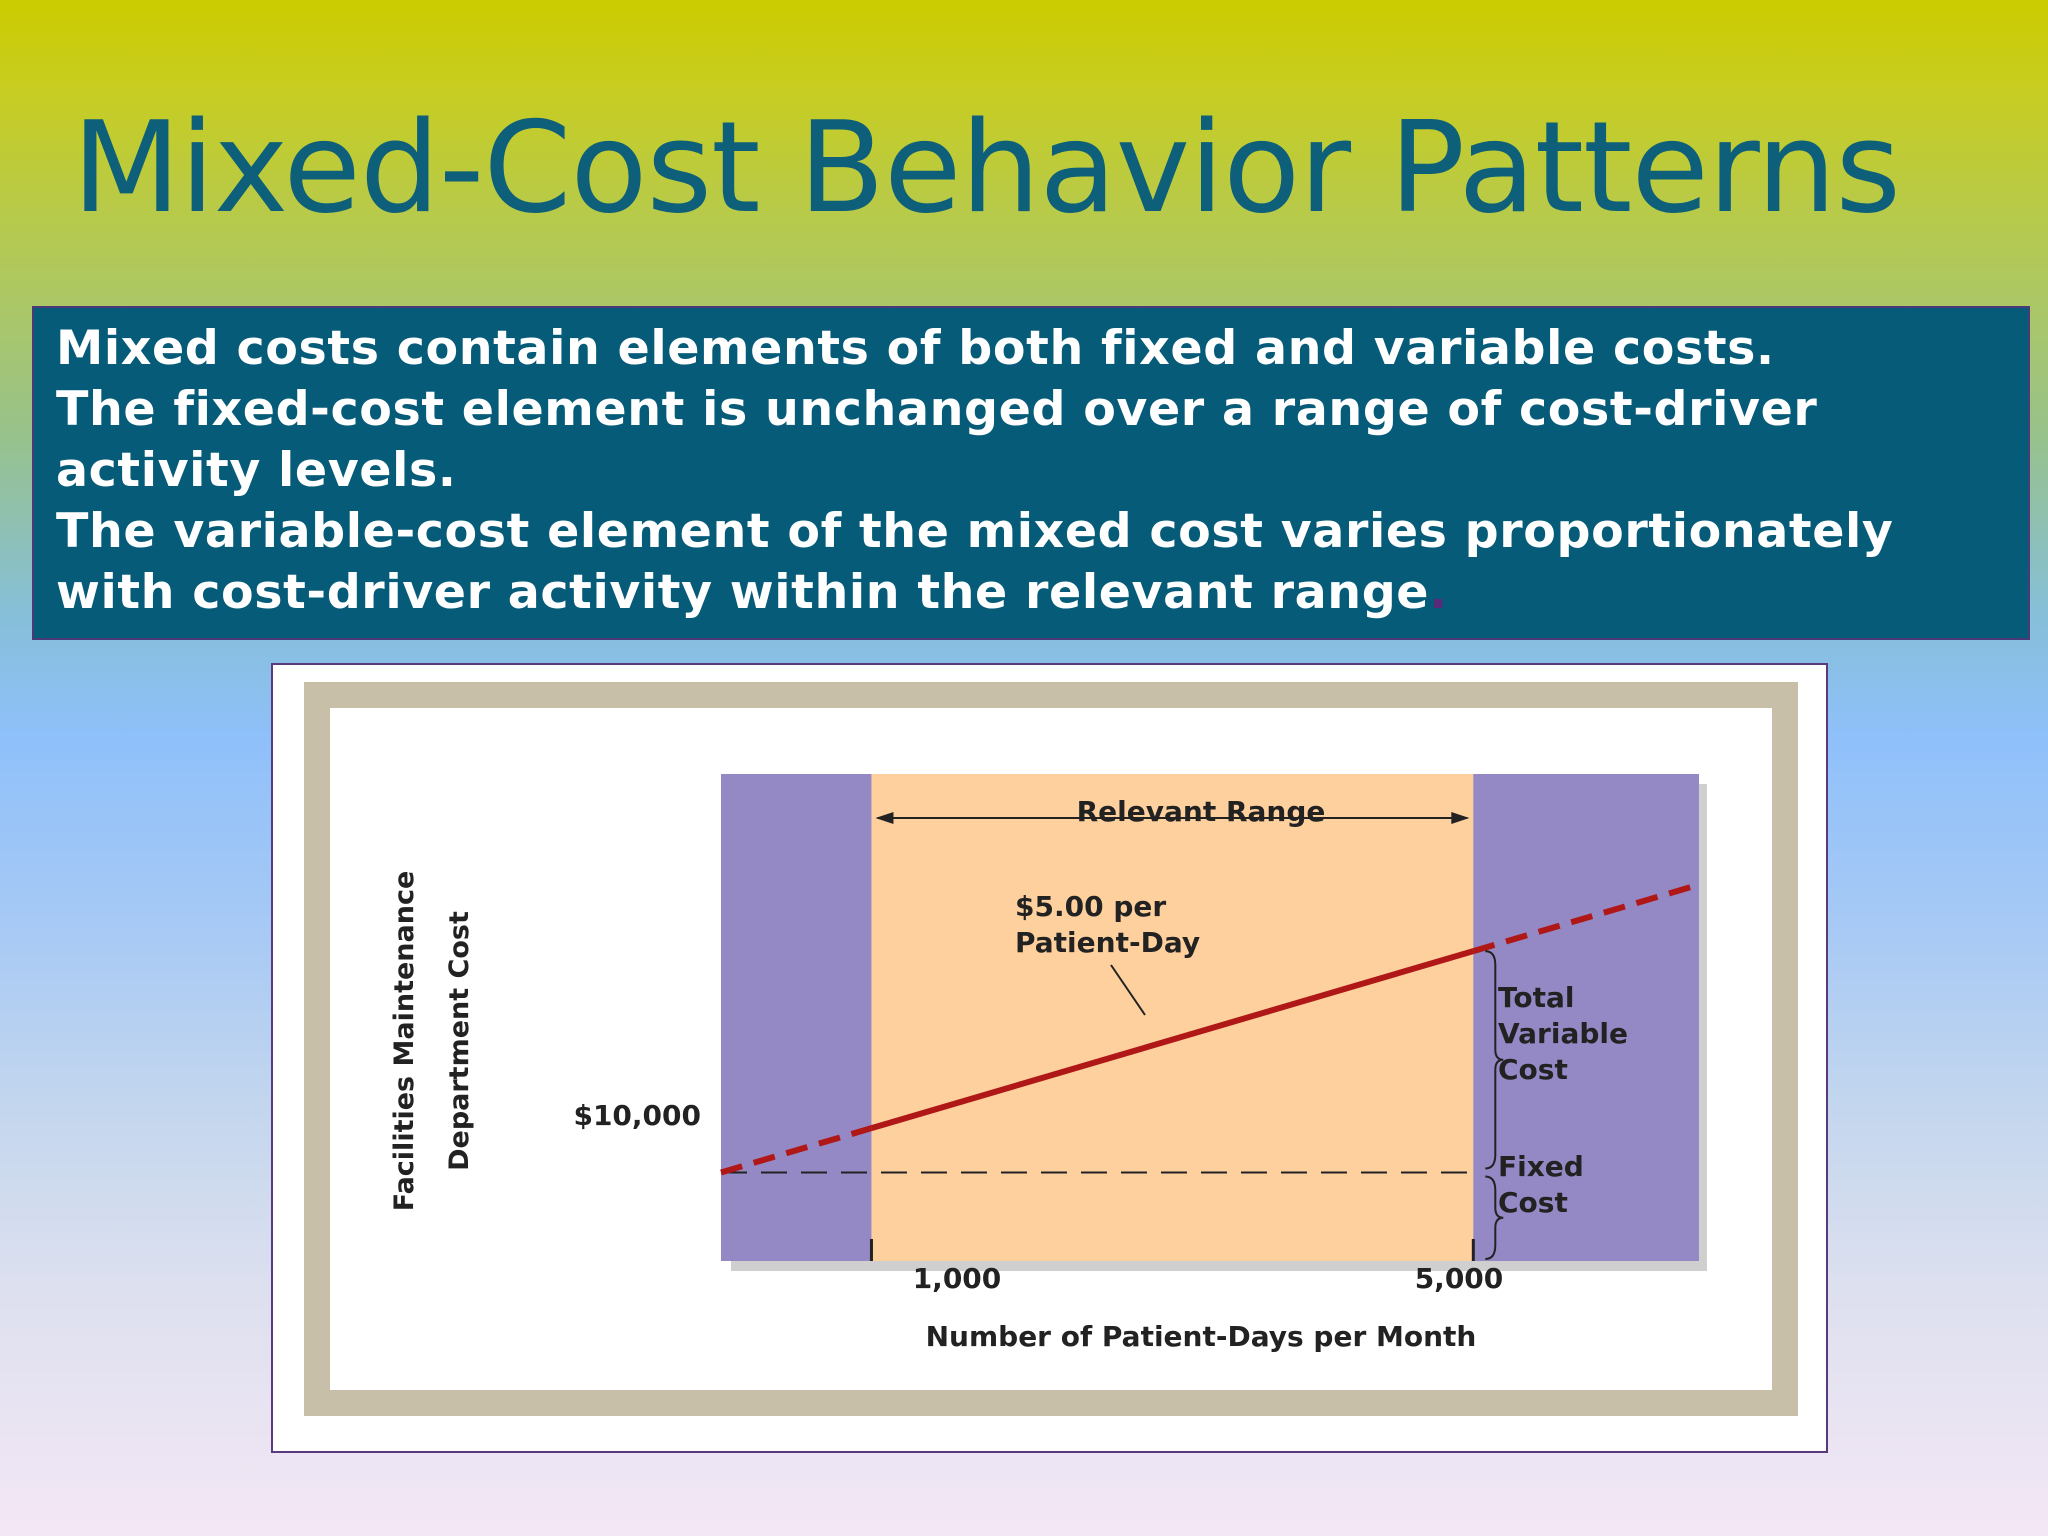  I want to click on x-tick-label: 5,000, so click(1459, 1278).